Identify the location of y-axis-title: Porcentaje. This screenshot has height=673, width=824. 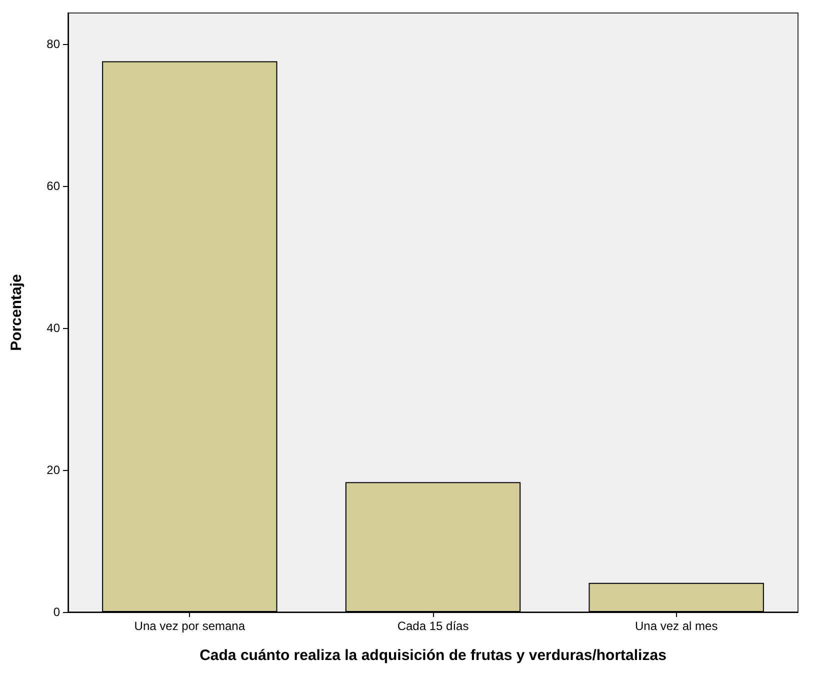
(16, 312).